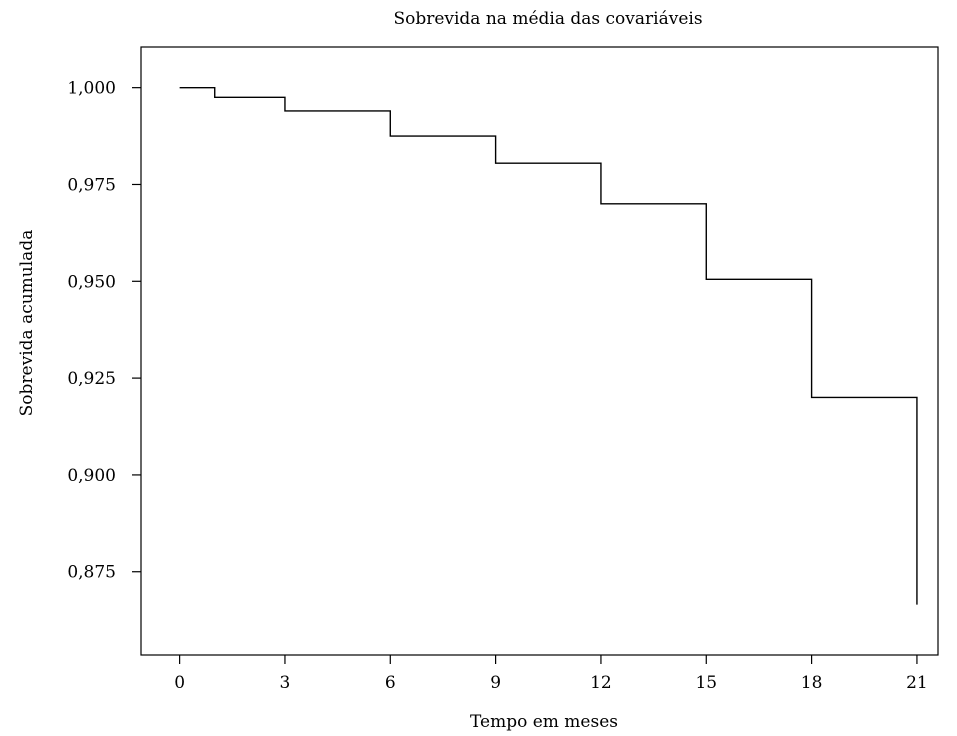 The width and height of the screenshot is (957, 736). Describe the element at coordinates (91, 573) in the screenshot. I see `y-tick-label: 0,875` at that location.